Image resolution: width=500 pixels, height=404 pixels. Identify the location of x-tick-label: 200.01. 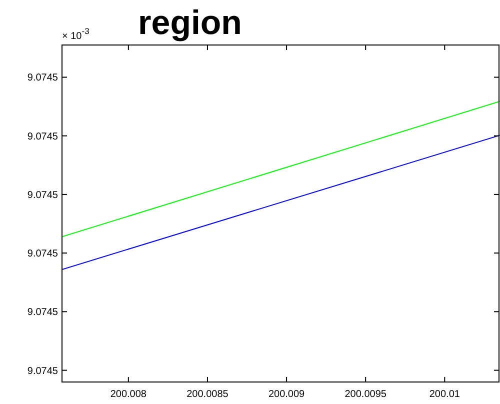
(444, 394).